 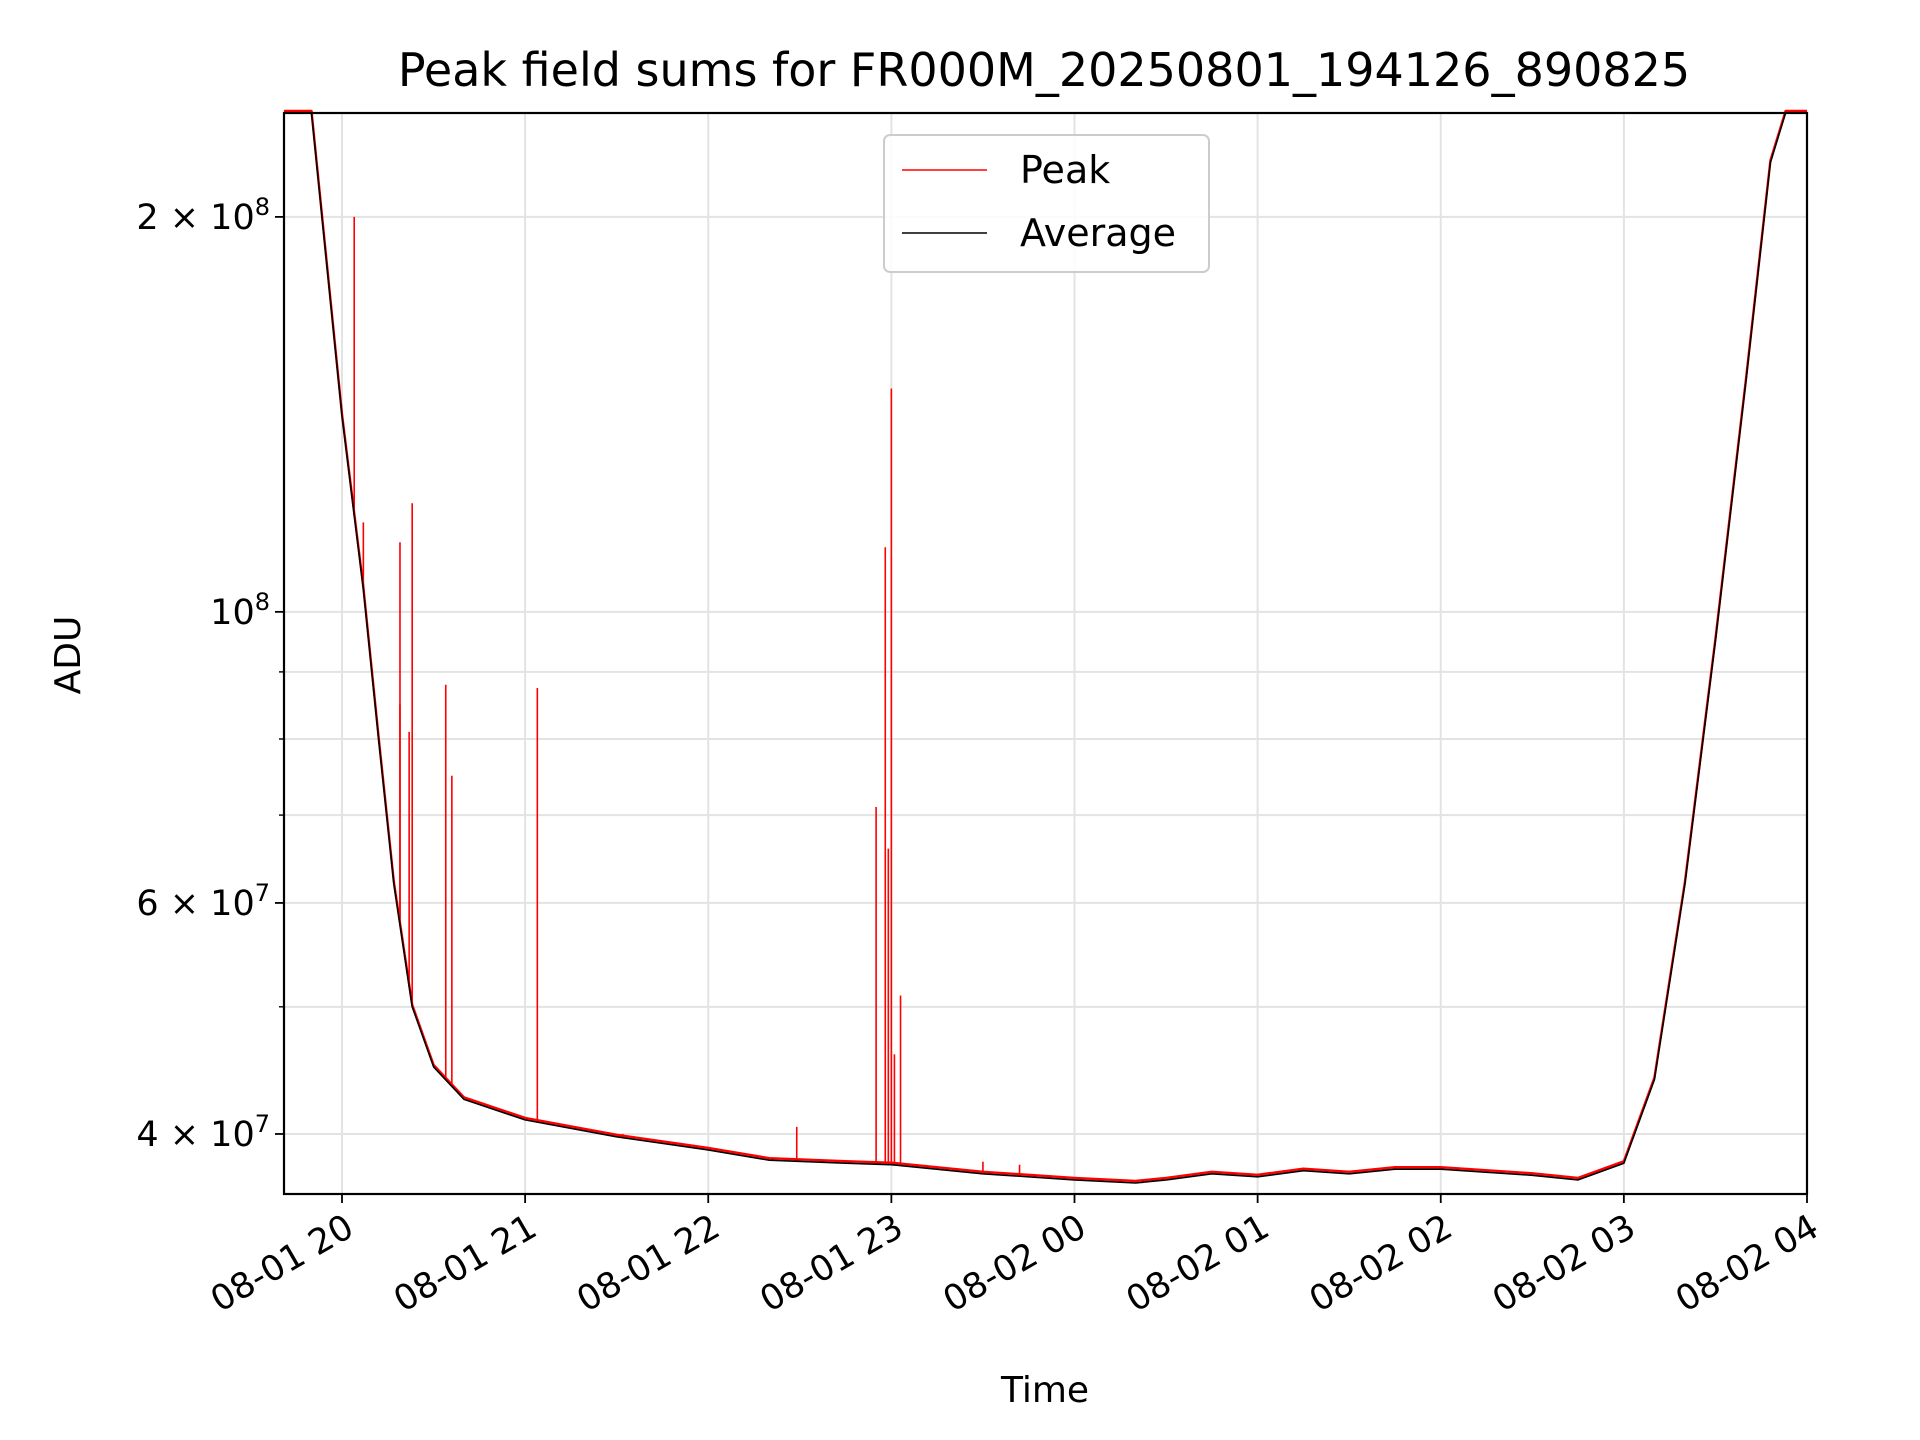 I want to click on y-axis-label: ADU, so click(x=68, y=655).